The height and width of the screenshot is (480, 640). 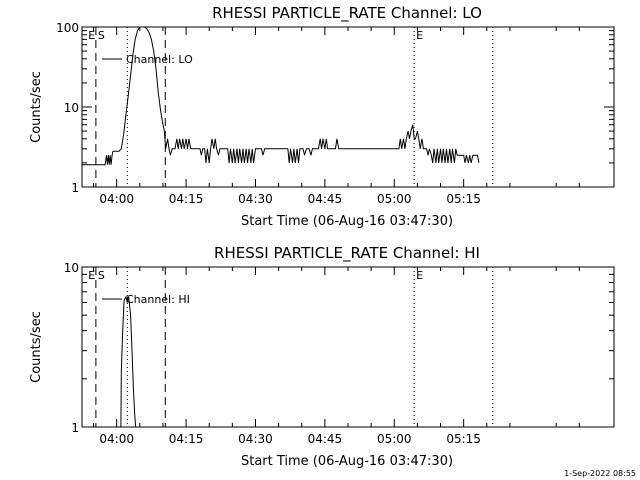 I want to click on series-group, so click(x=128, y=361).